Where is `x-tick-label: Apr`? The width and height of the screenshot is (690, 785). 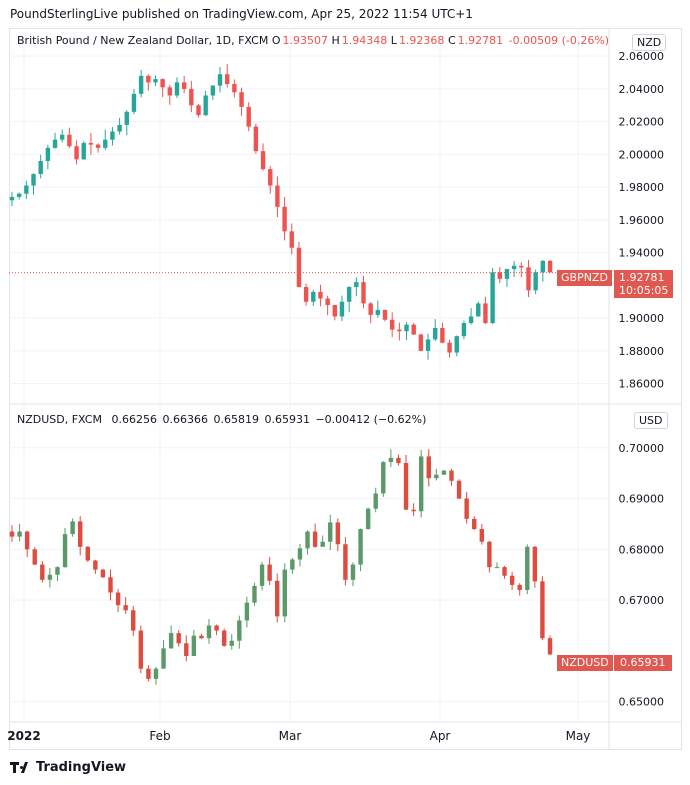 x-tick-label: Apr is located at coordinates (440, 736).